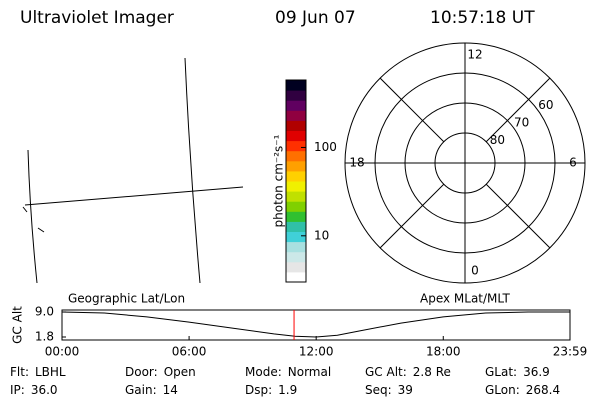 The height and width of the screenshot is (400, 600). Describe the element at coordinates (502, 390) in the screenshot. I see `info-label: GLon:` at that location.